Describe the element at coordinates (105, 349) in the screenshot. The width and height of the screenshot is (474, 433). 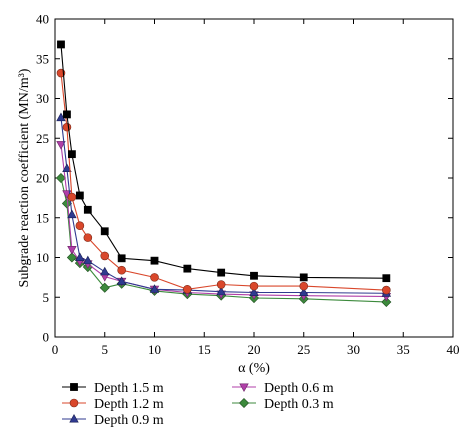
I see `x-tick-label: 5` at that location.